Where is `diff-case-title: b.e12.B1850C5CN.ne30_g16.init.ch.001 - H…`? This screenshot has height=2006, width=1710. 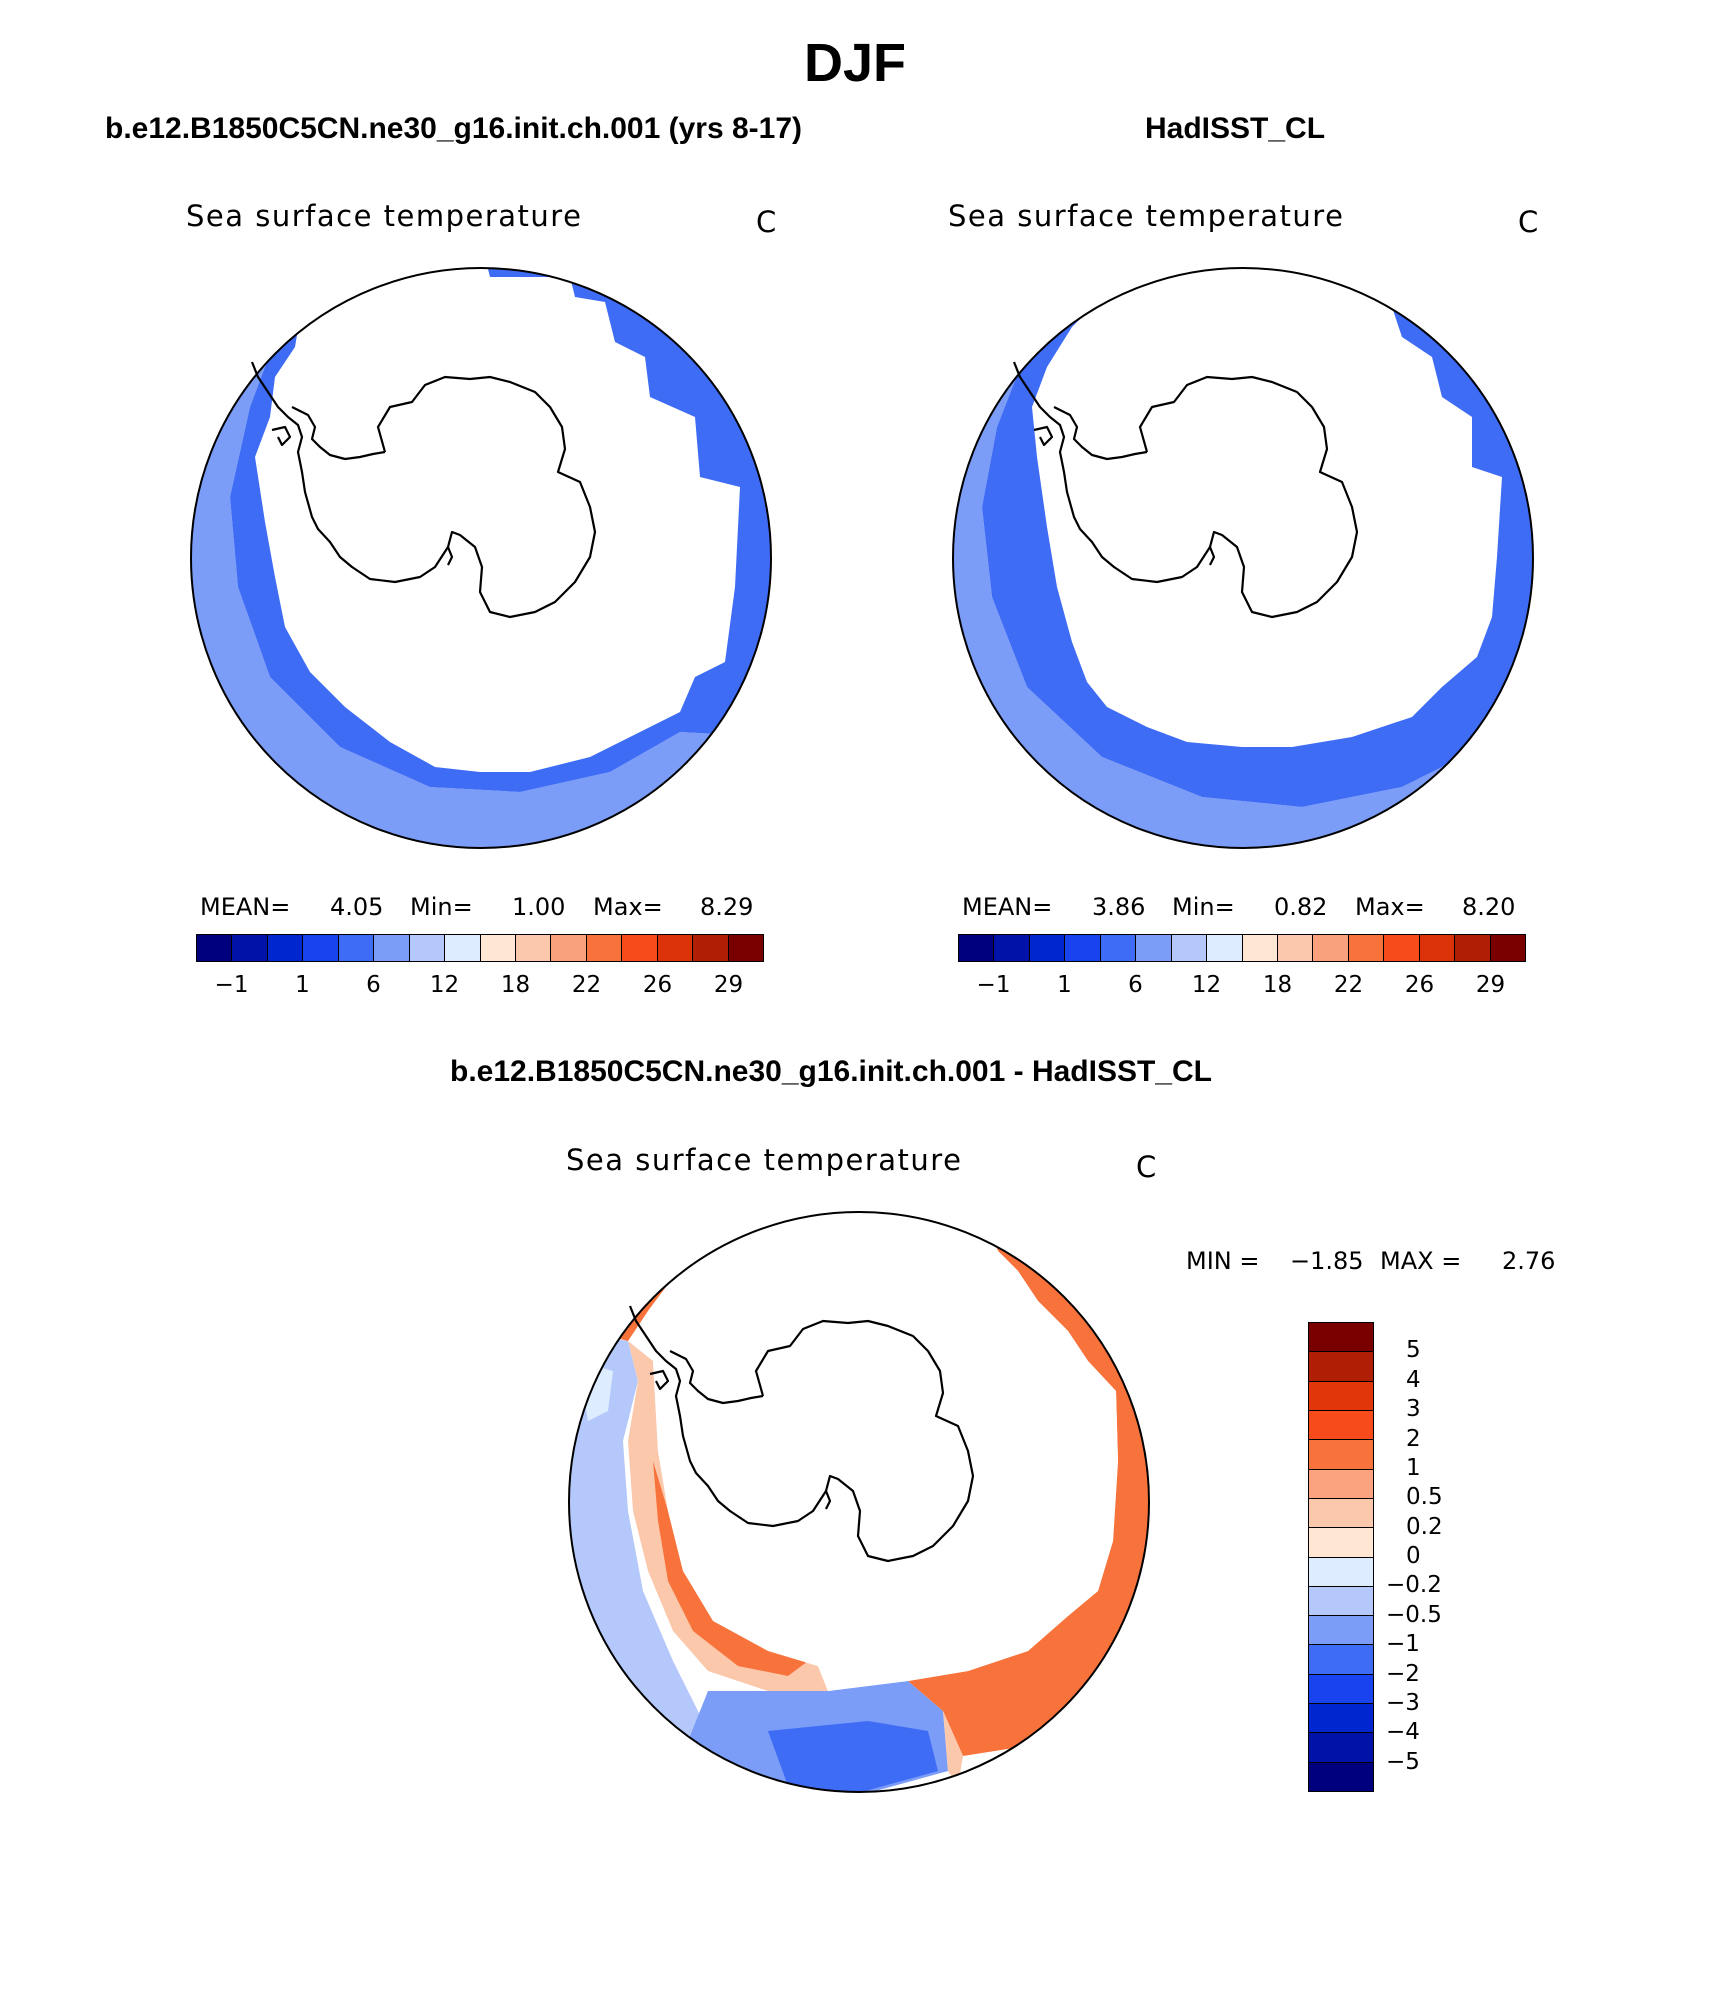
diff-case-title: b.e12.B1850C5CN.ne30_g16.init.ch.001 - H… is located at coordinates (831, 1071).